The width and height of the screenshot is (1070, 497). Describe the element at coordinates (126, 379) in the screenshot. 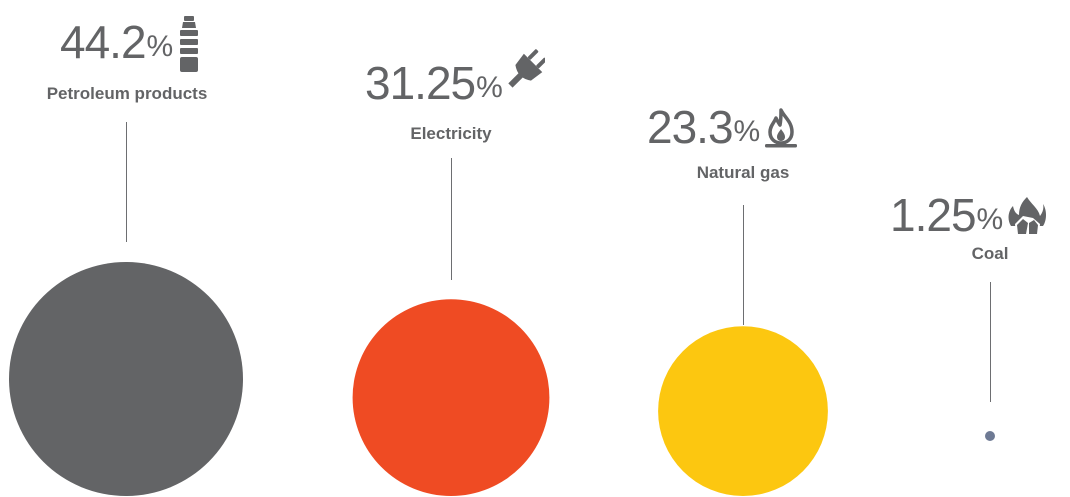

I see `bubble-petroleum-products` at that location.